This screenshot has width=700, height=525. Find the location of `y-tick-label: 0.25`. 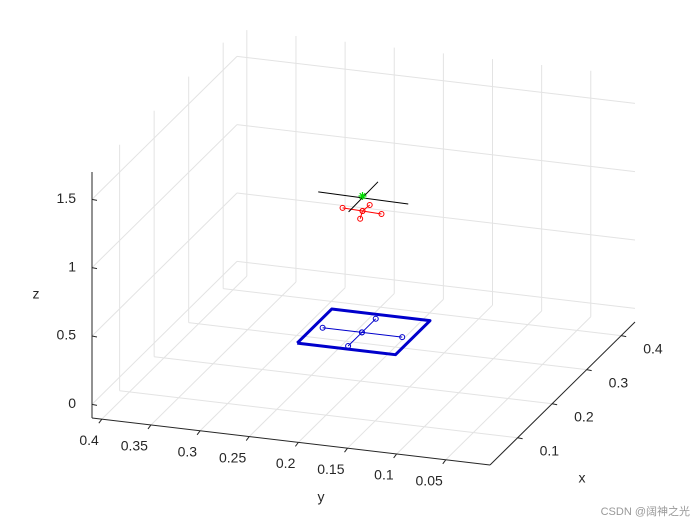

y-tick-label: 0.25 is located at coordinates (232, 457).